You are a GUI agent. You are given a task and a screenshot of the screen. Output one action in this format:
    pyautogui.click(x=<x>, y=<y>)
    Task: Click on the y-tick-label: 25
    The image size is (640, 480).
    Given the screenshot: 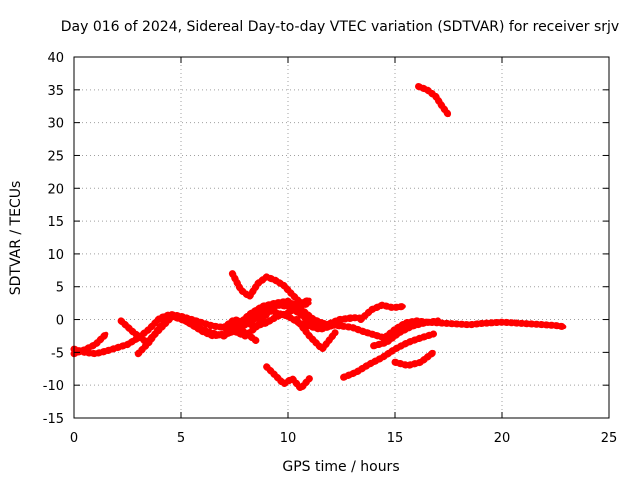 What is the action you would take?
    pyautogui.click(x=55, y=156)
    